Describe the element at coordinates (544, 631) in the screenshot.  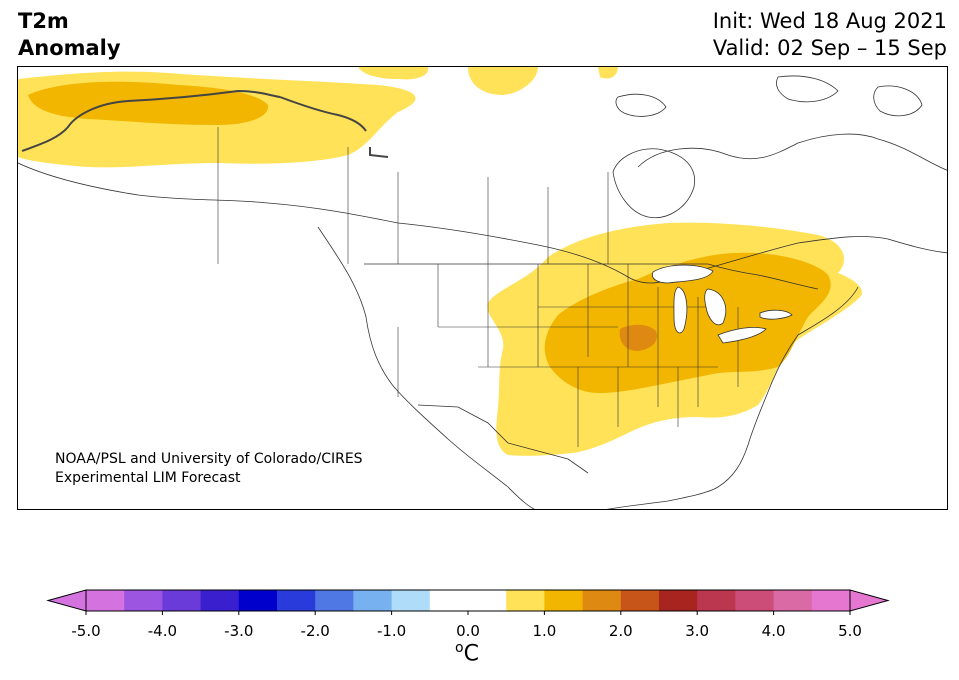
I see `colorbar-tick-label: 1.0` at that location.